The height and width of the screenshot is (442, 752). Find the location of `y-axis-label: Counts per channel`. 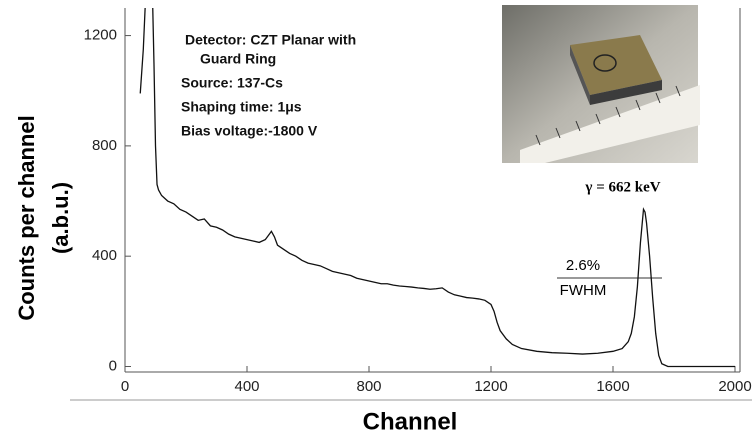

y-axis-label: Counts per channel is located at coordinates (26, 217).